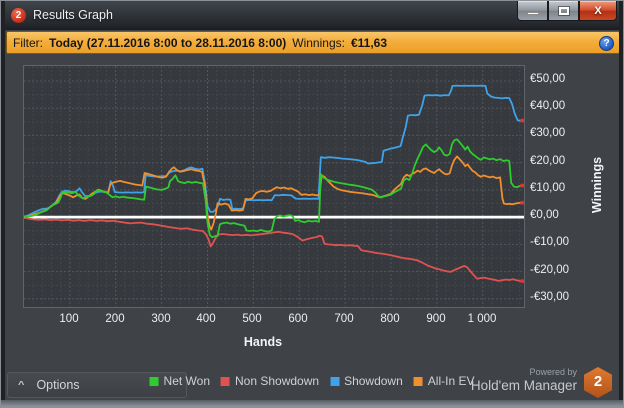 The width and height of the screenshot is (624, 408). Describe the element at coordinates (298, 319) in the screenshot. I see `x-tick-label: 600` at that location.